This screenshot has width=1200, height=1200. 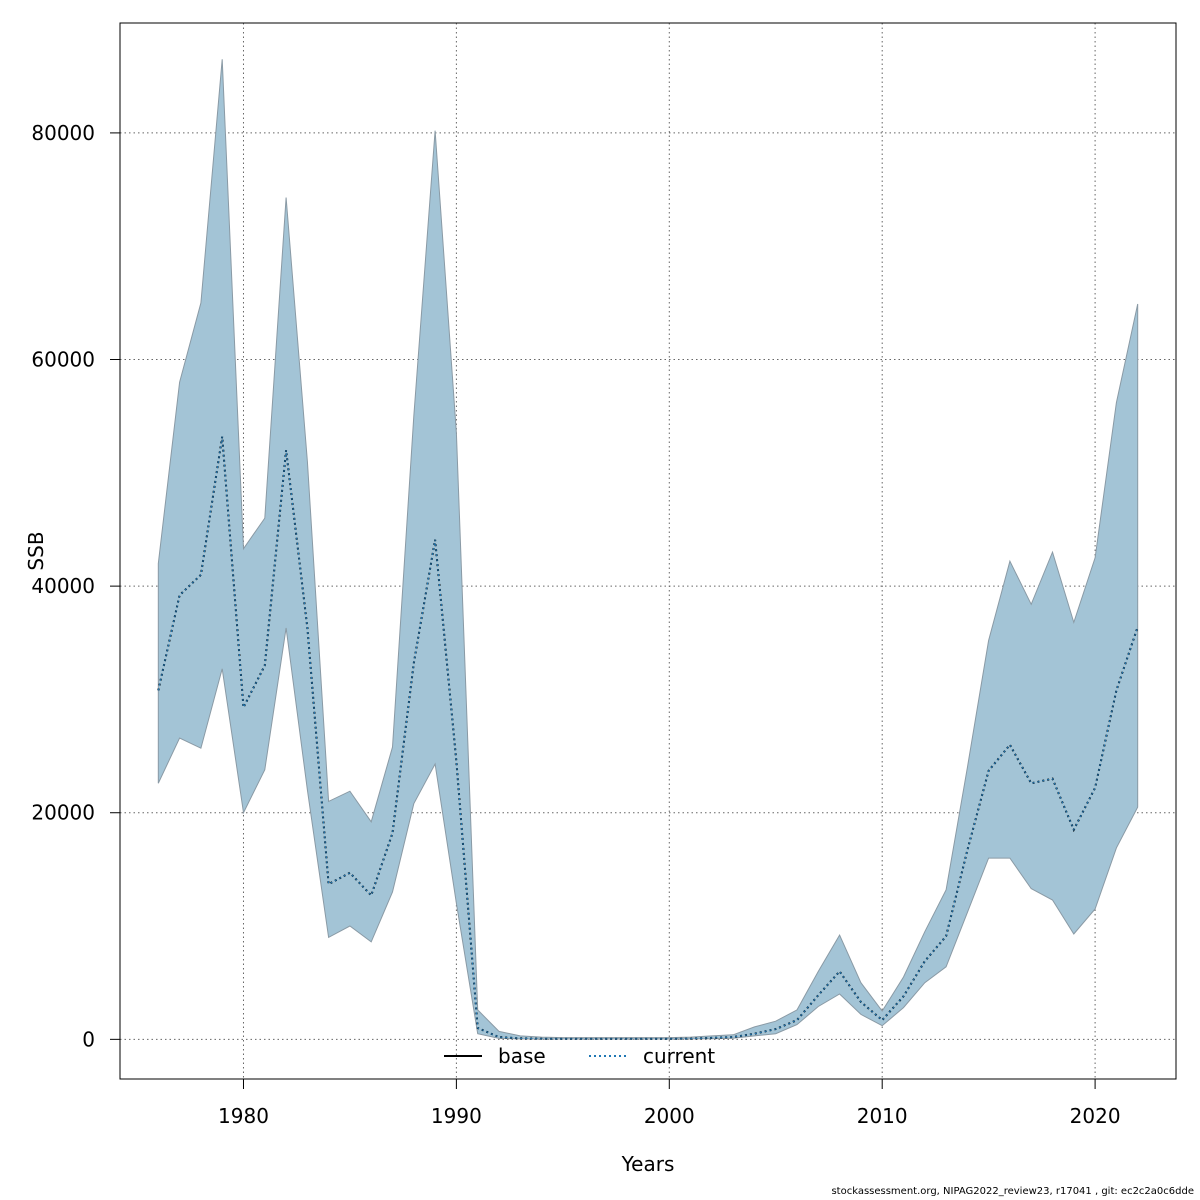 I want to click on legend-label-base: base, so click(x=522, y=1056).